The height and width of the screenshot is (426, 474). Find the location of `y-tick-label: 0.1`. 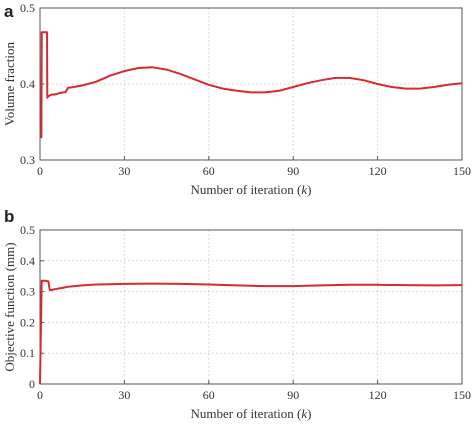

y-tick-label: 0.1 is located at coordinates (27, 353).